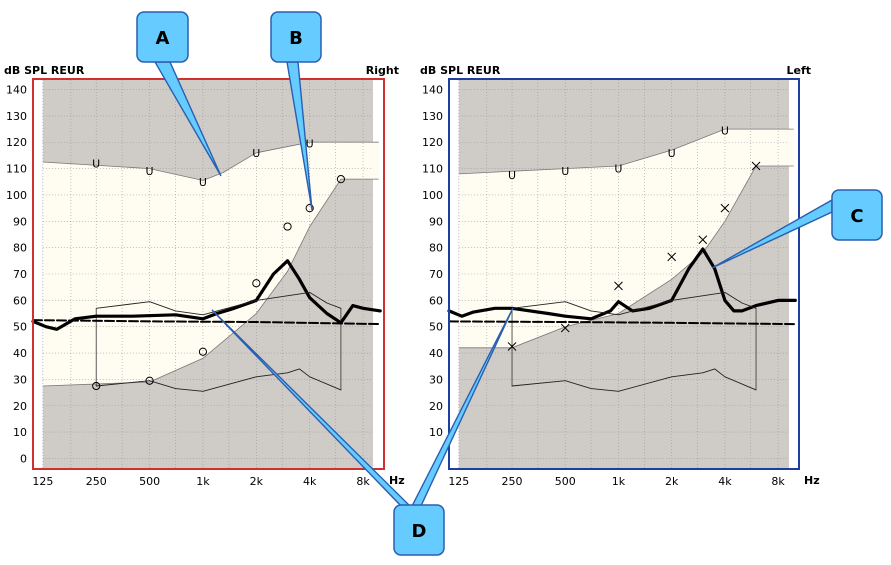 The width and height of the screenshot is (891, 565). I want to click on callout-d-label: D, so click(419, 531).